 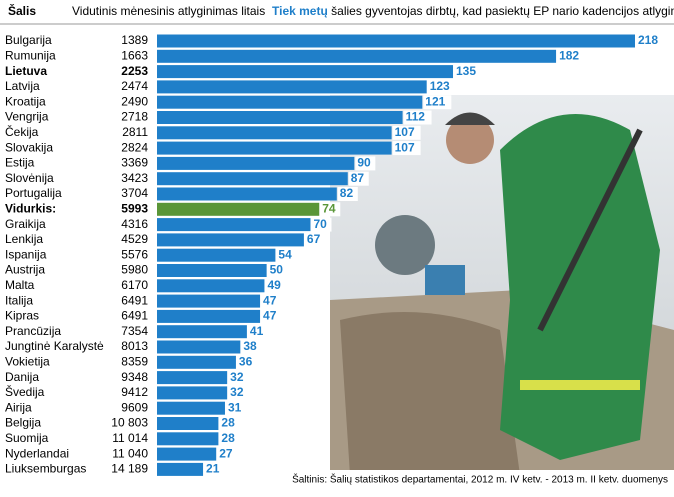 I want to click on salary-label: 9348, so click(x=134, y=377).